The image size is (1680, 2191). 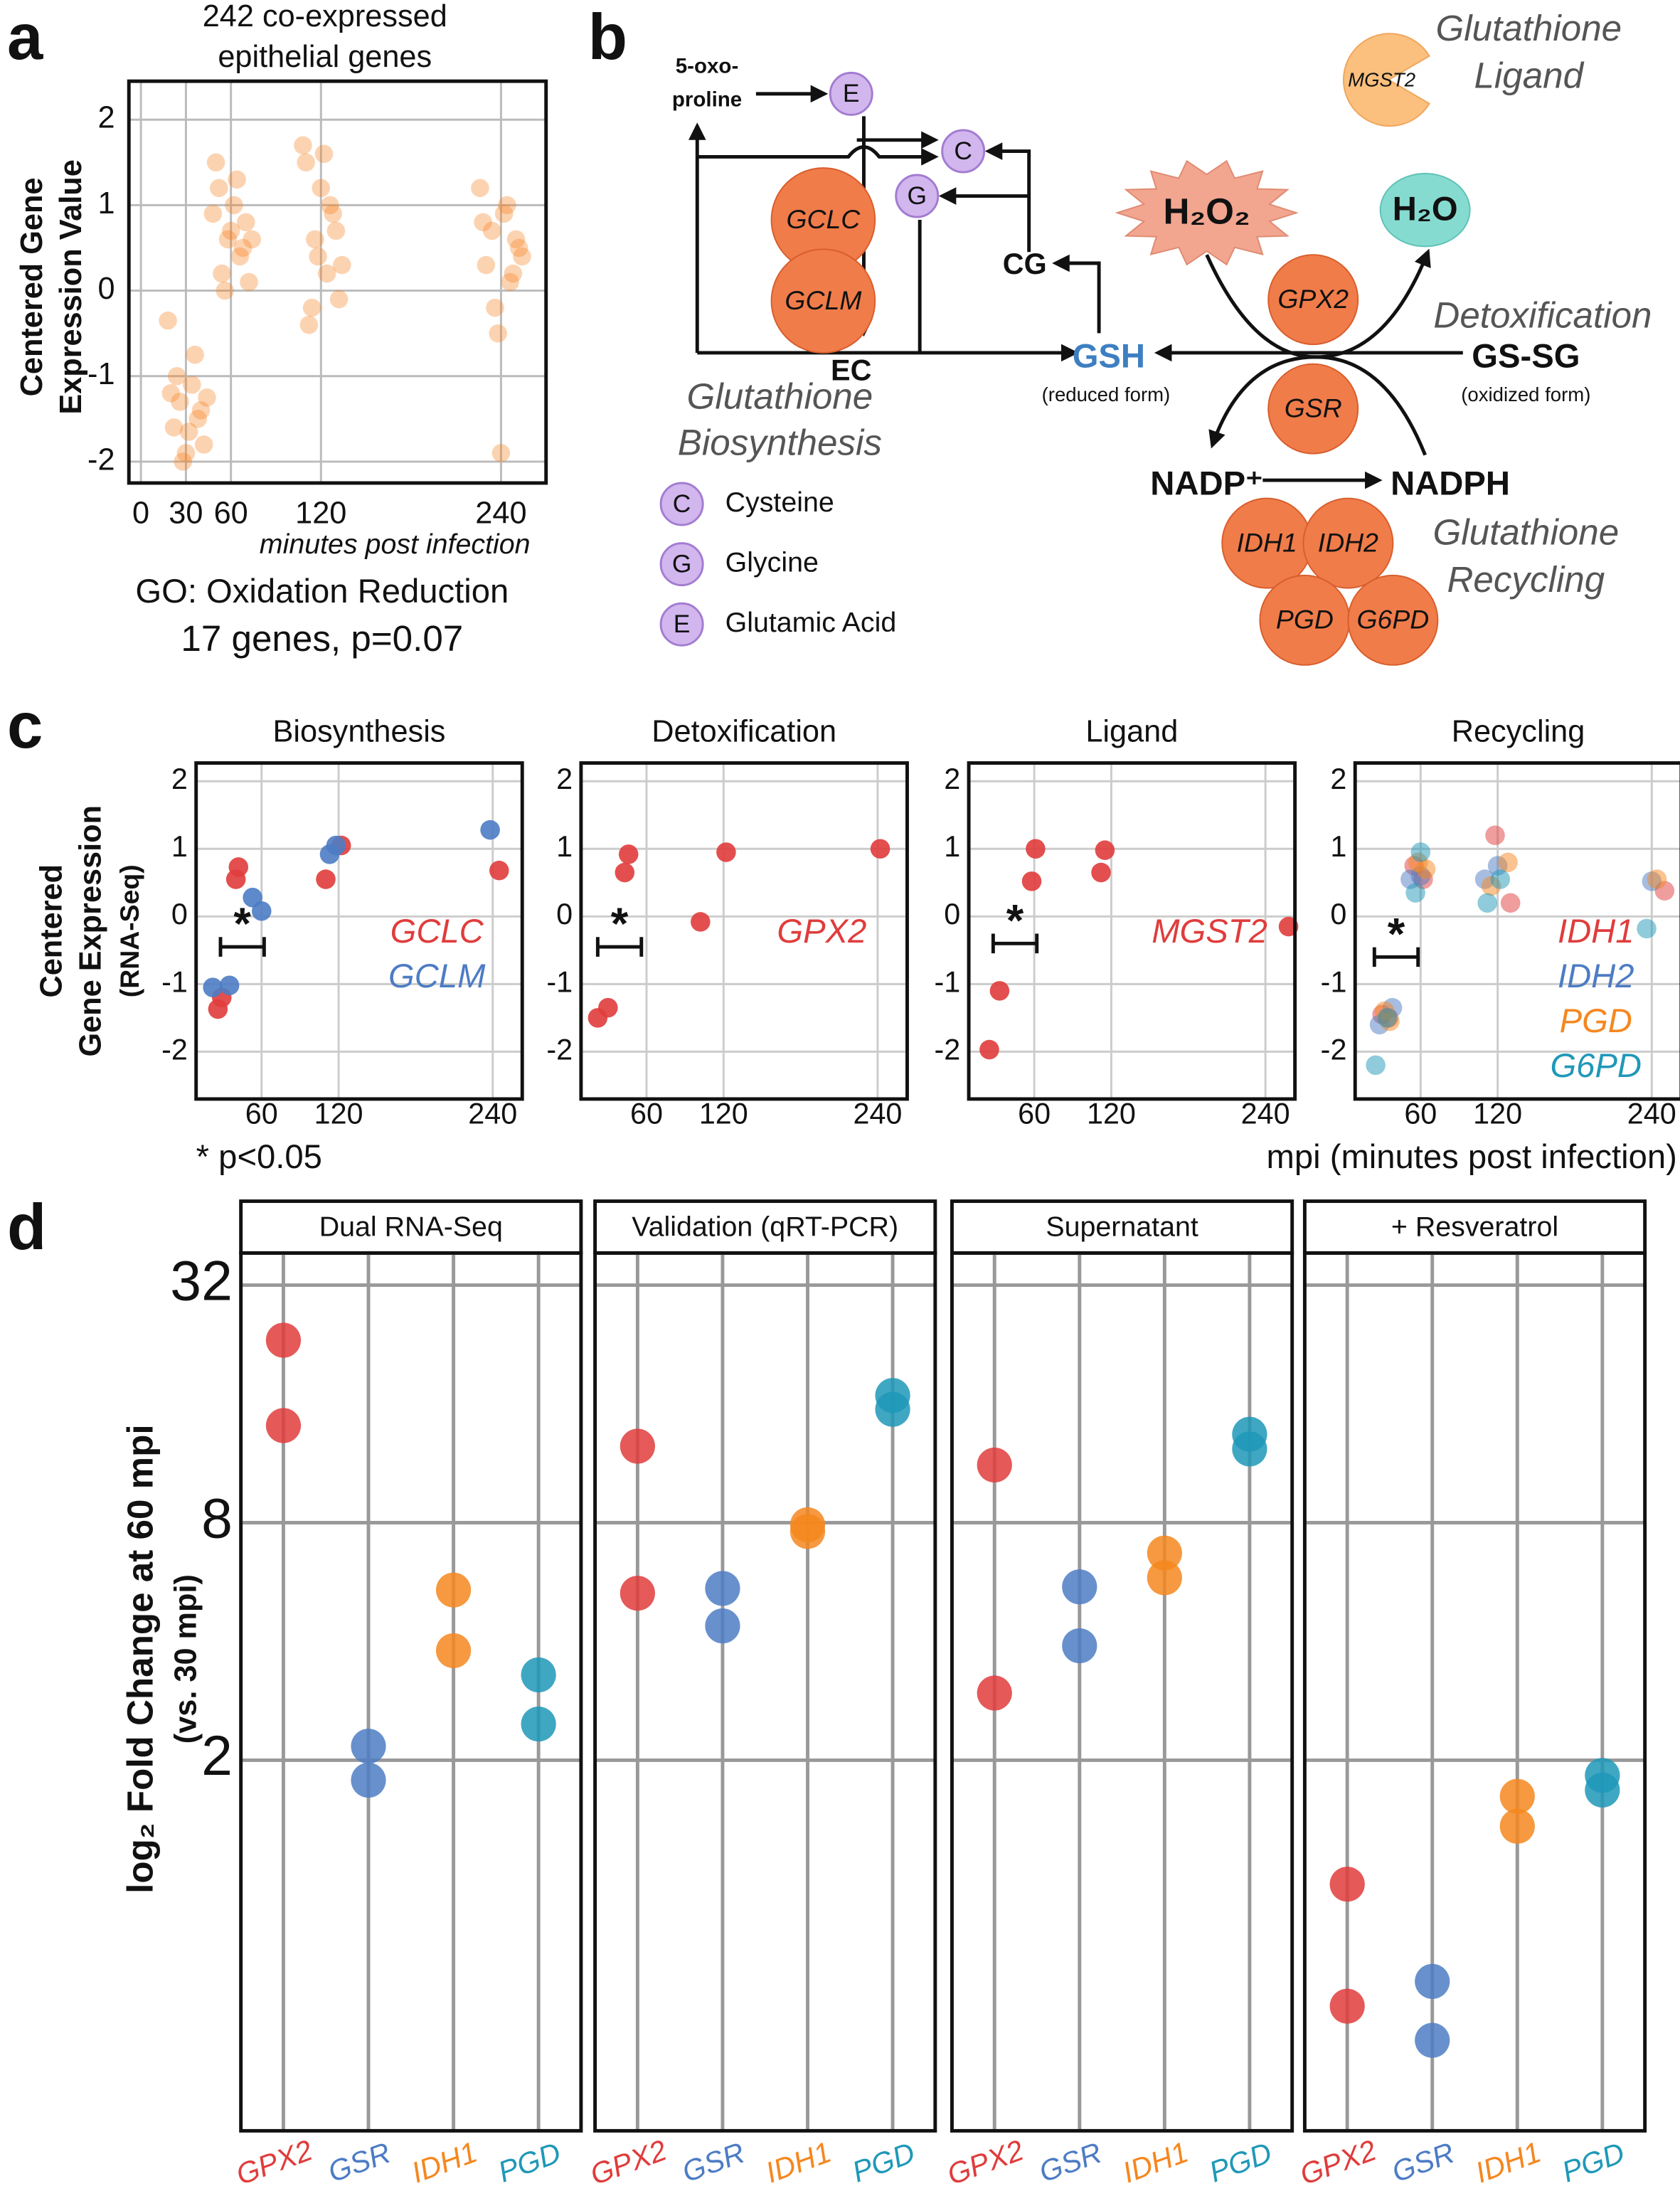 I want to click on x-tick-label: GPX2, so click(x=985, y=2162).